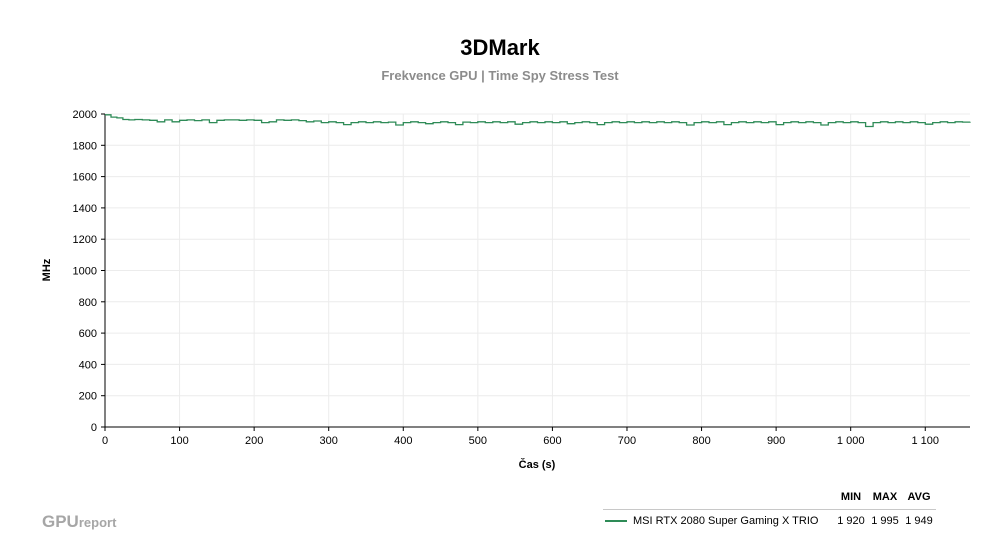 Image resolution: width=1000 pixels, height=550 pixels. Describe the element at coordinates (769, 499) in the screenshot. I see `legend-header: MIN MAX AVG` at that location.